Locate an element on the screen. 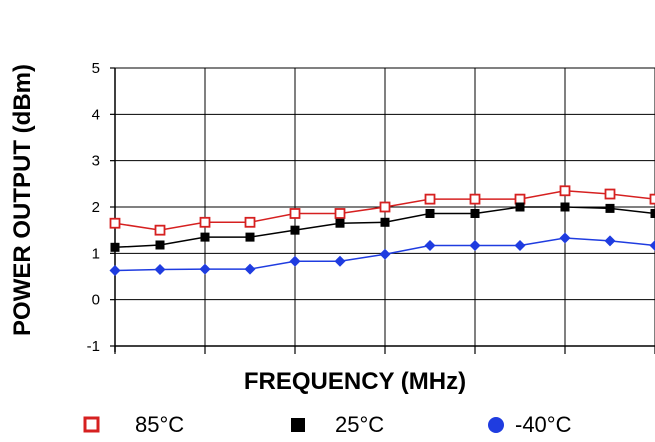 The width and height of the screenshot is (655, 442). legend-label-85c: 85°C is located at coordinates (159, 424).